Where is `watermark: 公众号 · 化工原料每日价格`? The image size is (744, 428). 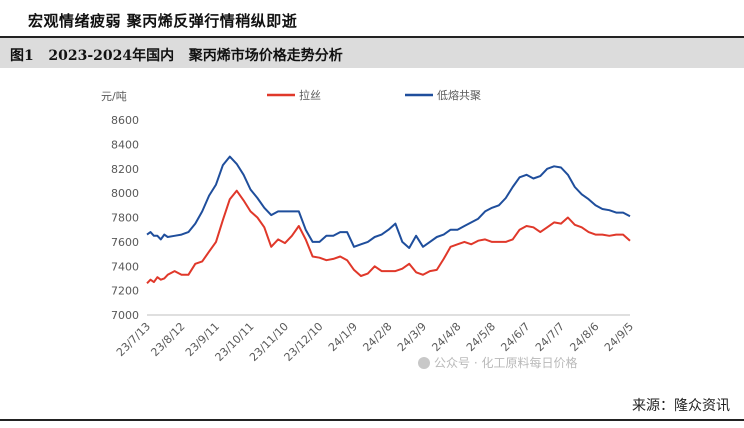
watermark: 公众号 · 化工原料每日价格 is located at coordinates (497, 362).